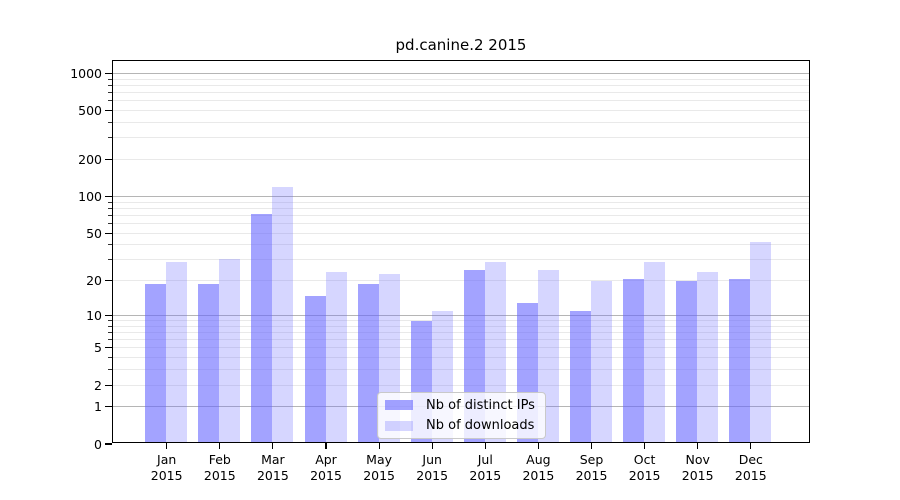 The height and width of the screenshot is (500, 900). What do you see at coordinates (326, 467) in the screenshot?
I see `x-tick-label-apr: Apr 2015` at bounding box center [326, 467].